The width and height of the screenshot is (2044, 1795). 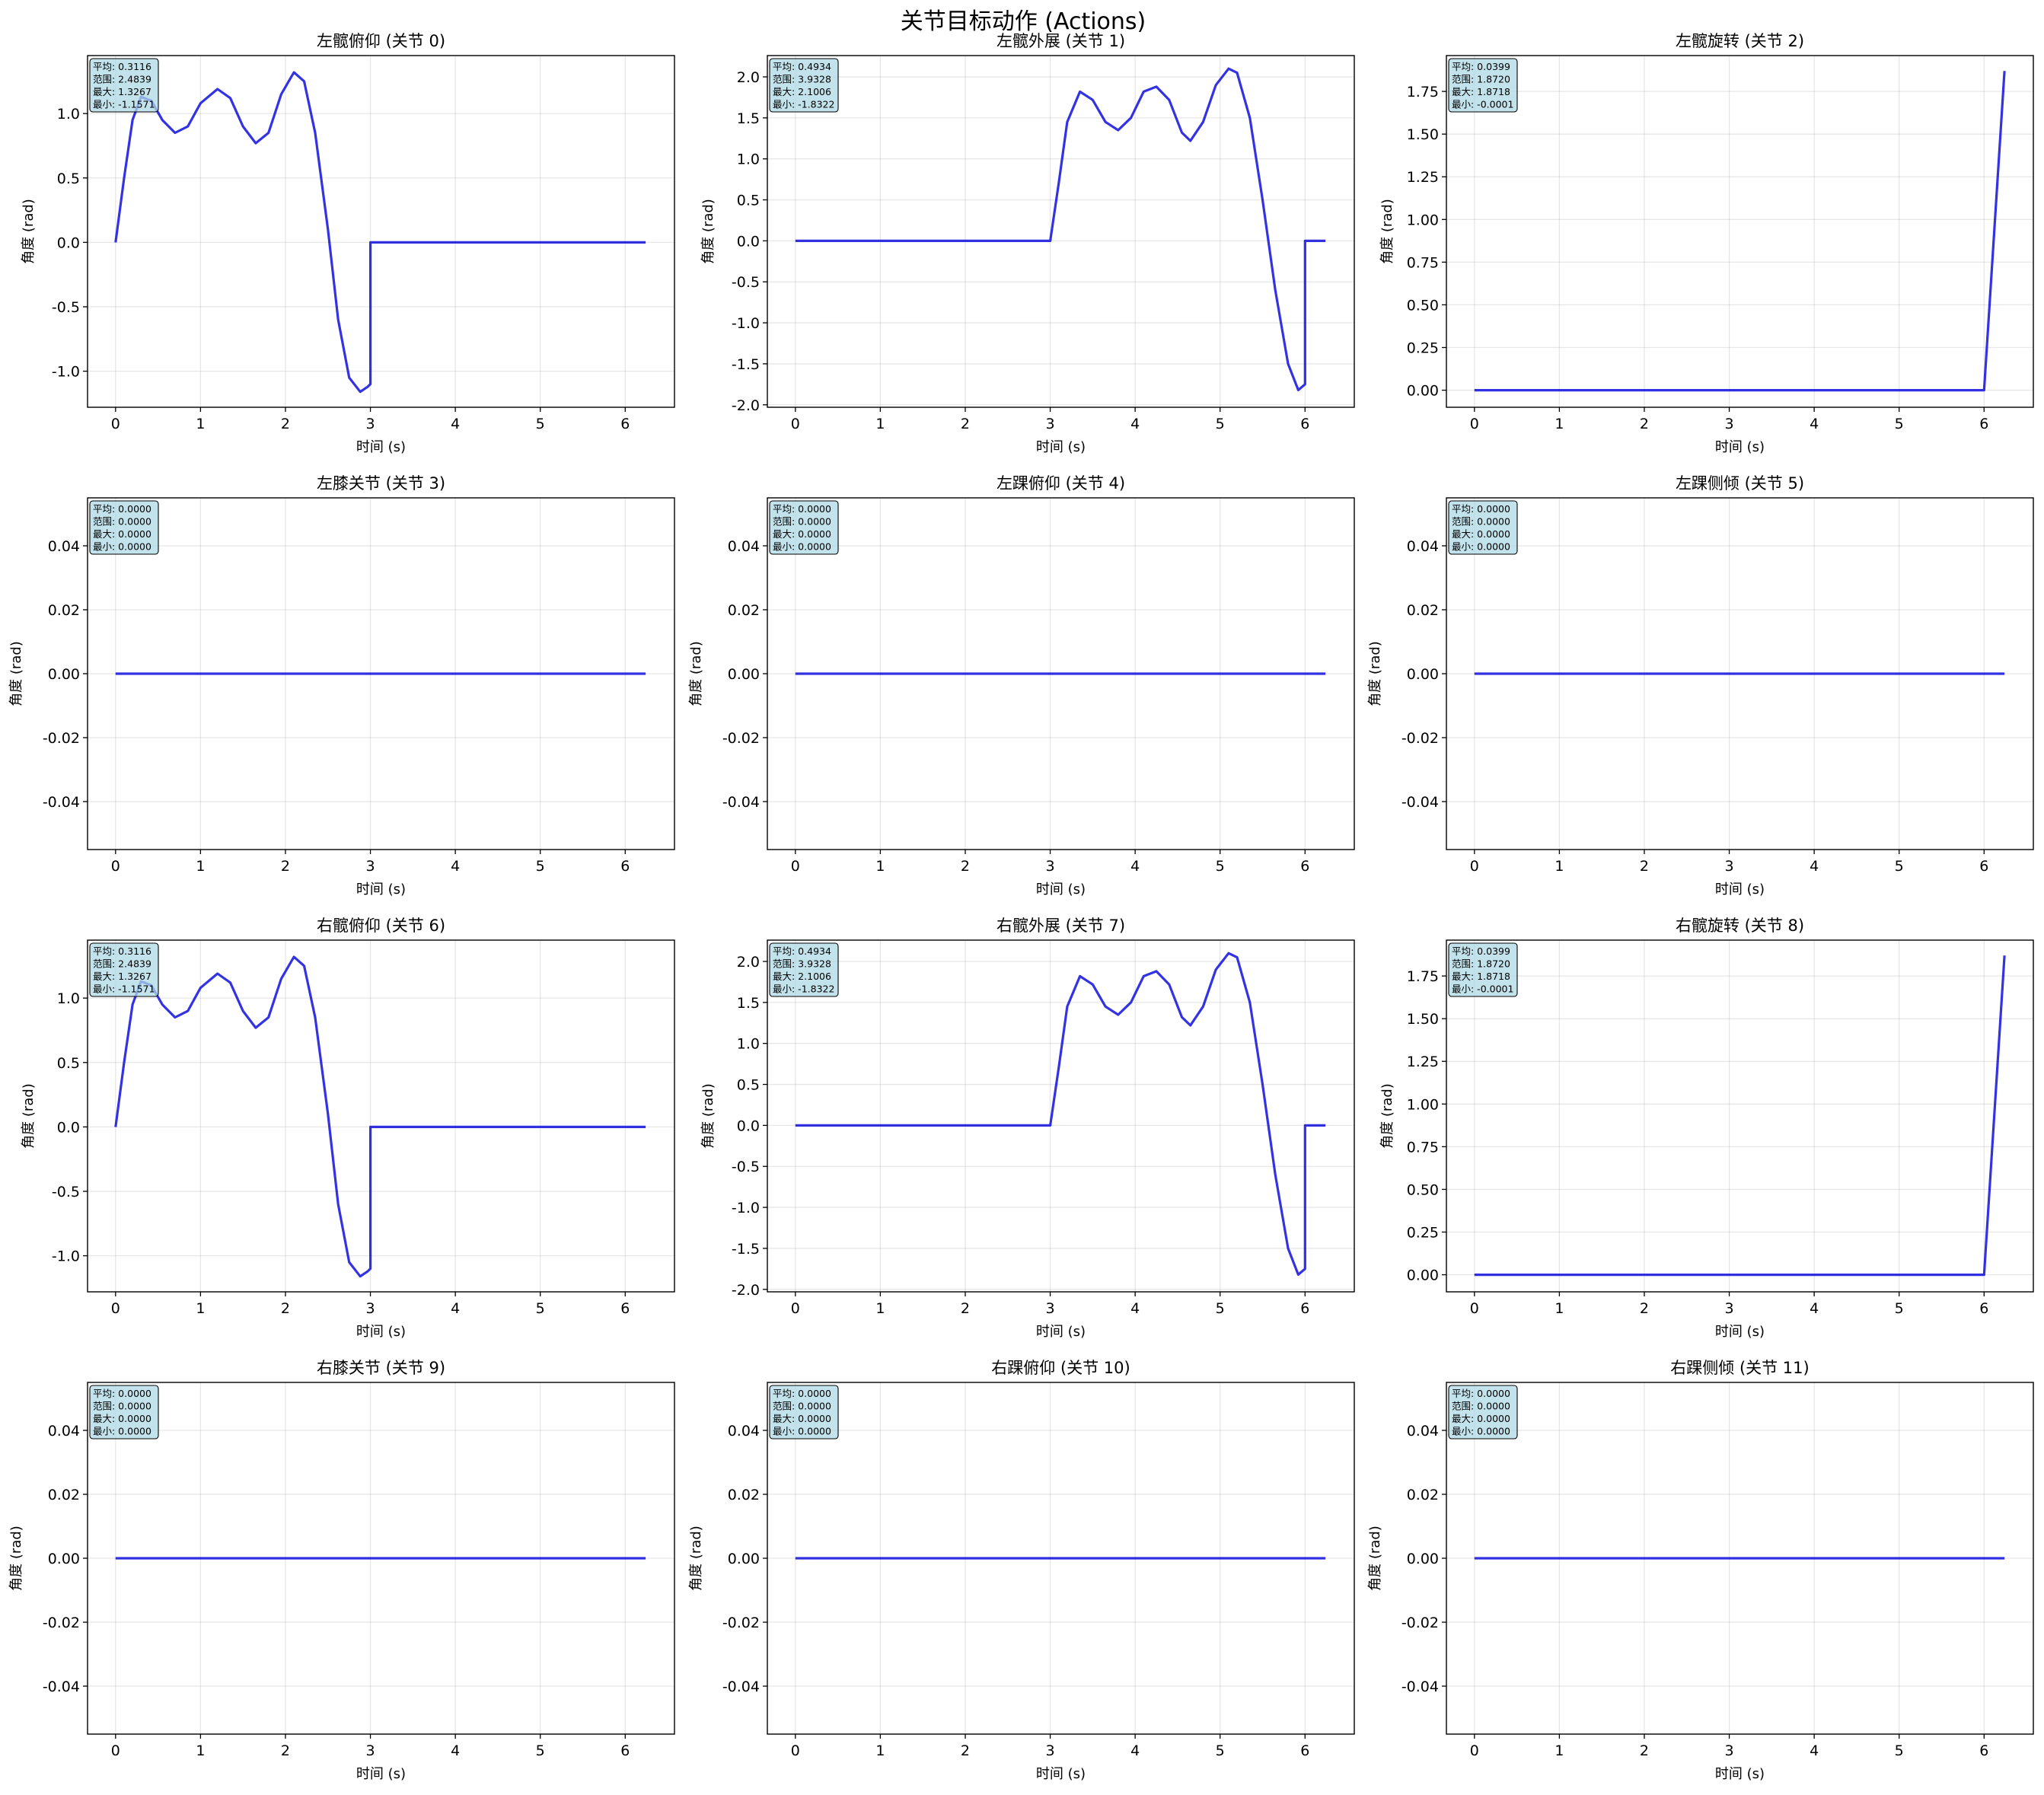 What do you see at coordinates (1423, 348) in the screenshot?
I see `y-tick-label: 0.25` at bounding box center [1423, 348].